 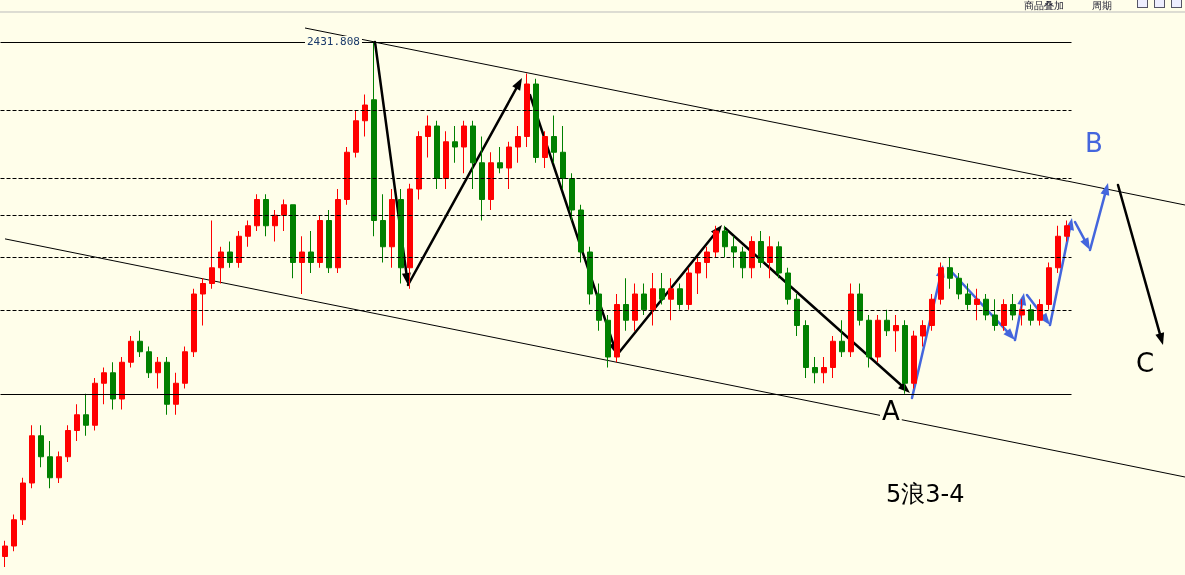 What do you see at coordinates (891, 411) in the screenshot?
I see `annotation: A` at bounding box center [891, 411].